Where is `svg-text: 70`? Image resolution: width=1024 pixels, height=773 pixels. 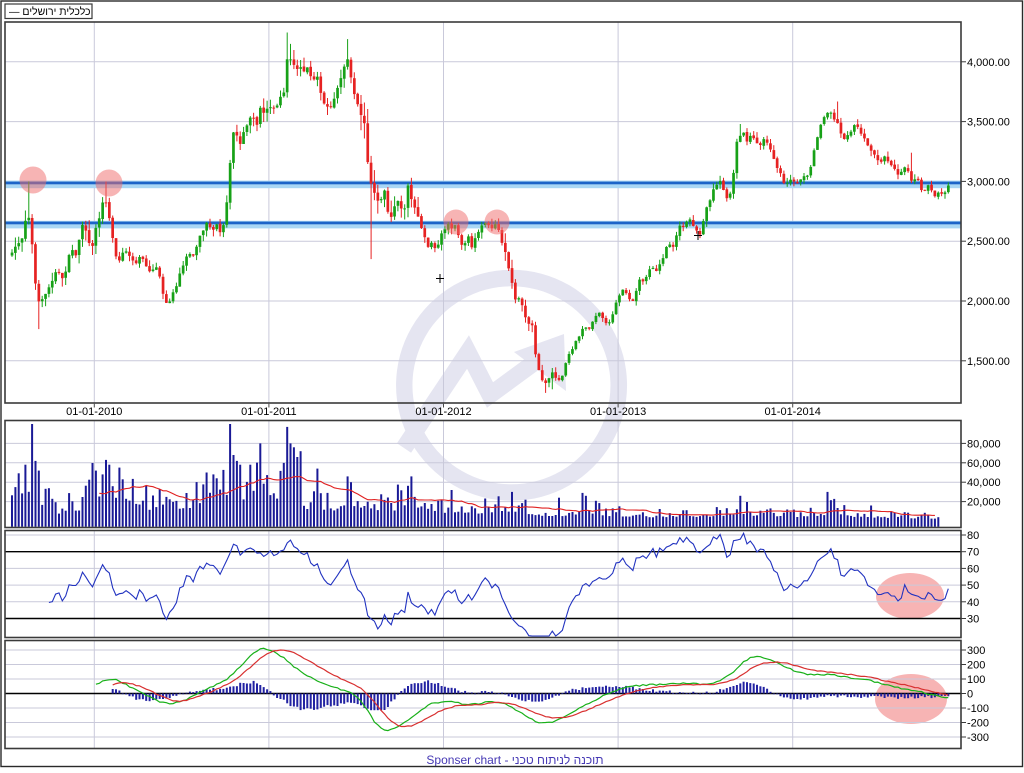
svg-text: 70 is located at coordinates (973, 553).